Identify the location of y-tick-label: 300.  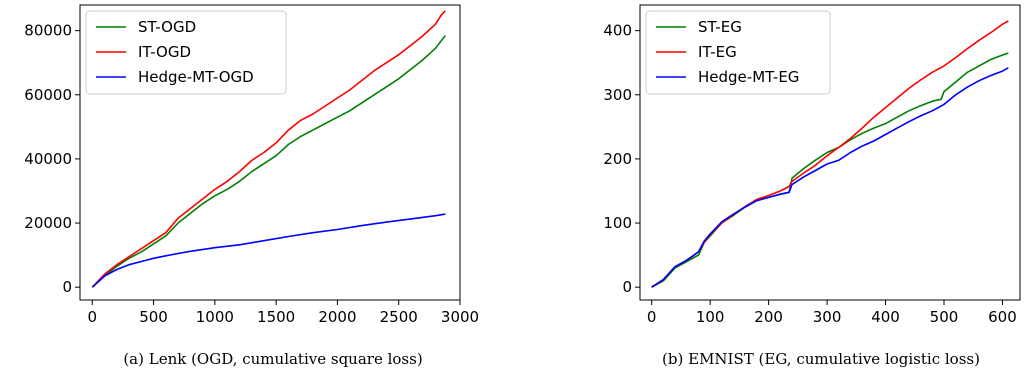
(617, 95).